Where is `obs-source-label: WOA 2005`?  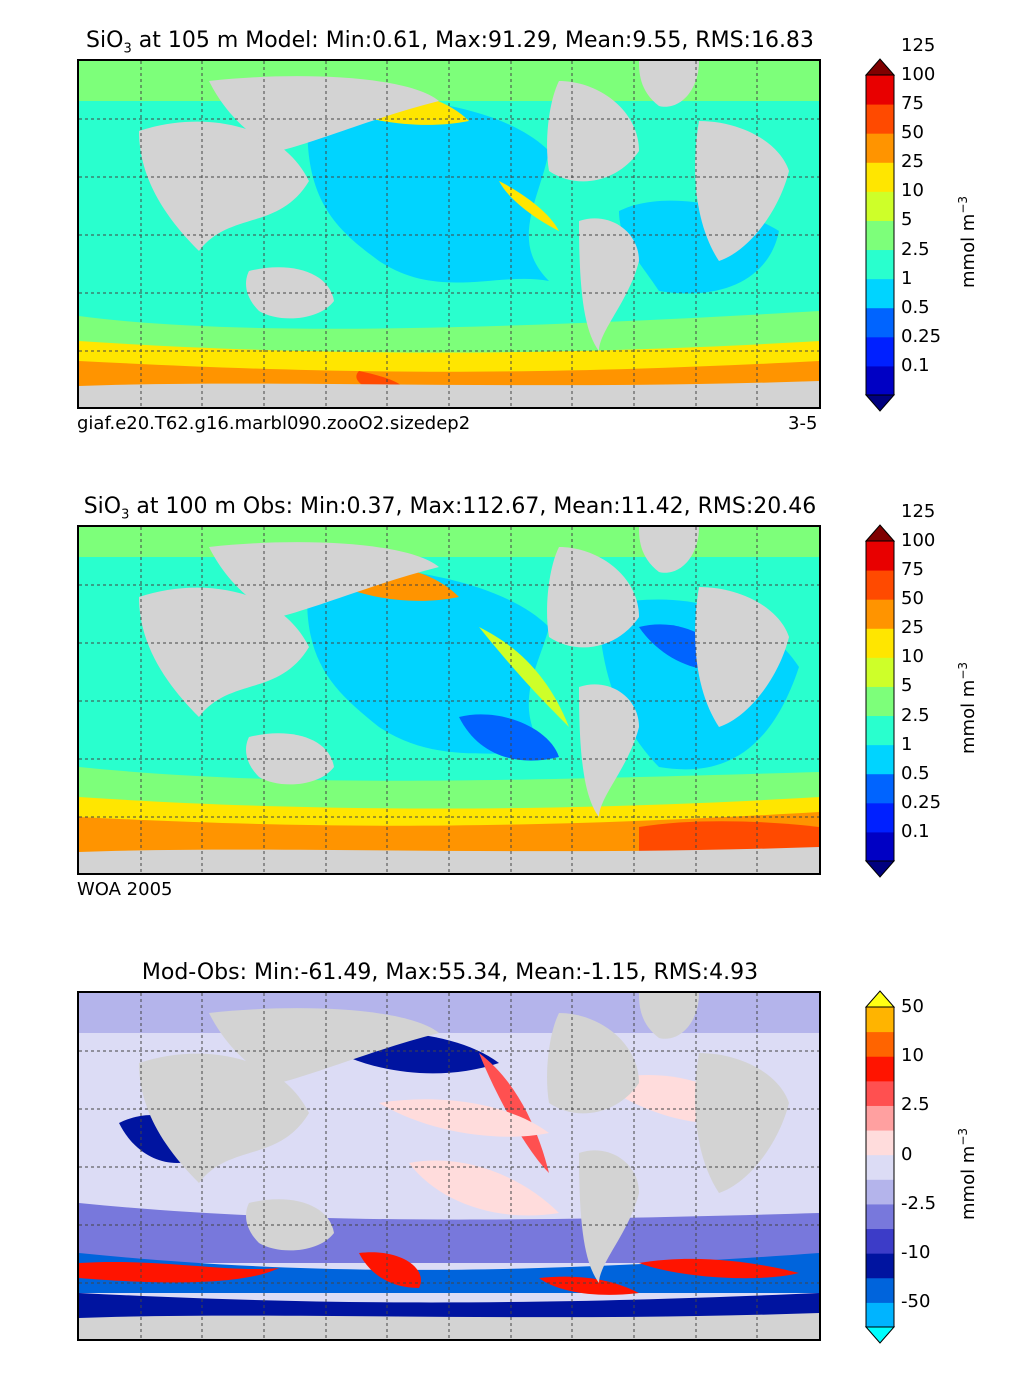
obs-source-label: WOA 2005 is located at coordinates (125, 889).